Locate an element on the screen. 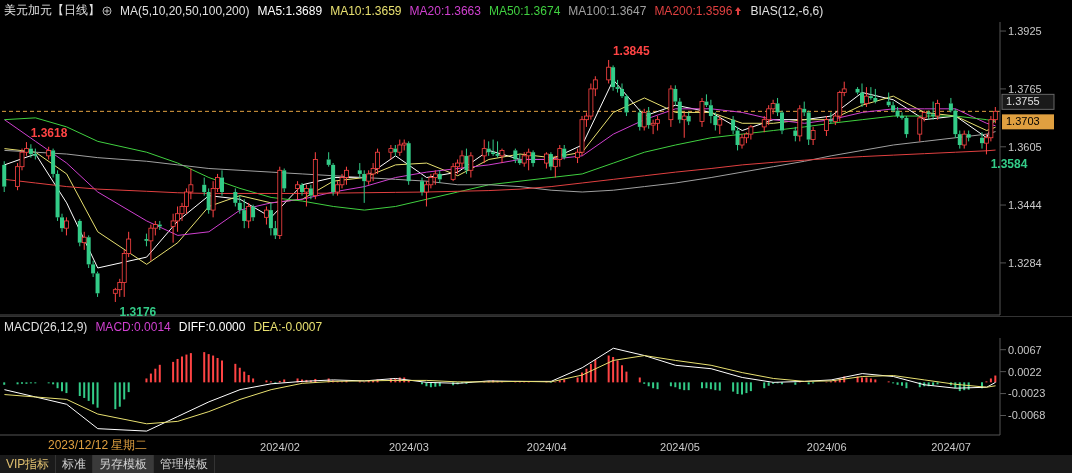  text: 标准 is located at coordinates (75, 464).